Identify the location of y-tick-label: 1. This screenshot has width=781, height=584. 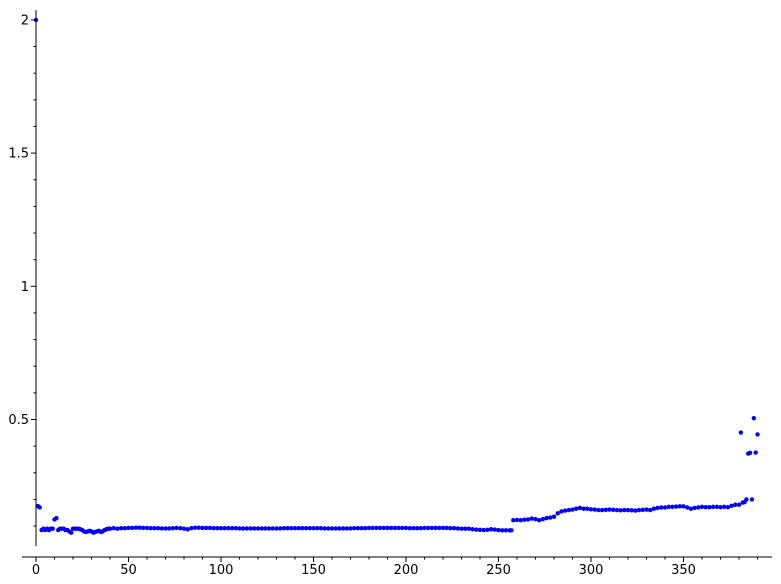
(25, 287).